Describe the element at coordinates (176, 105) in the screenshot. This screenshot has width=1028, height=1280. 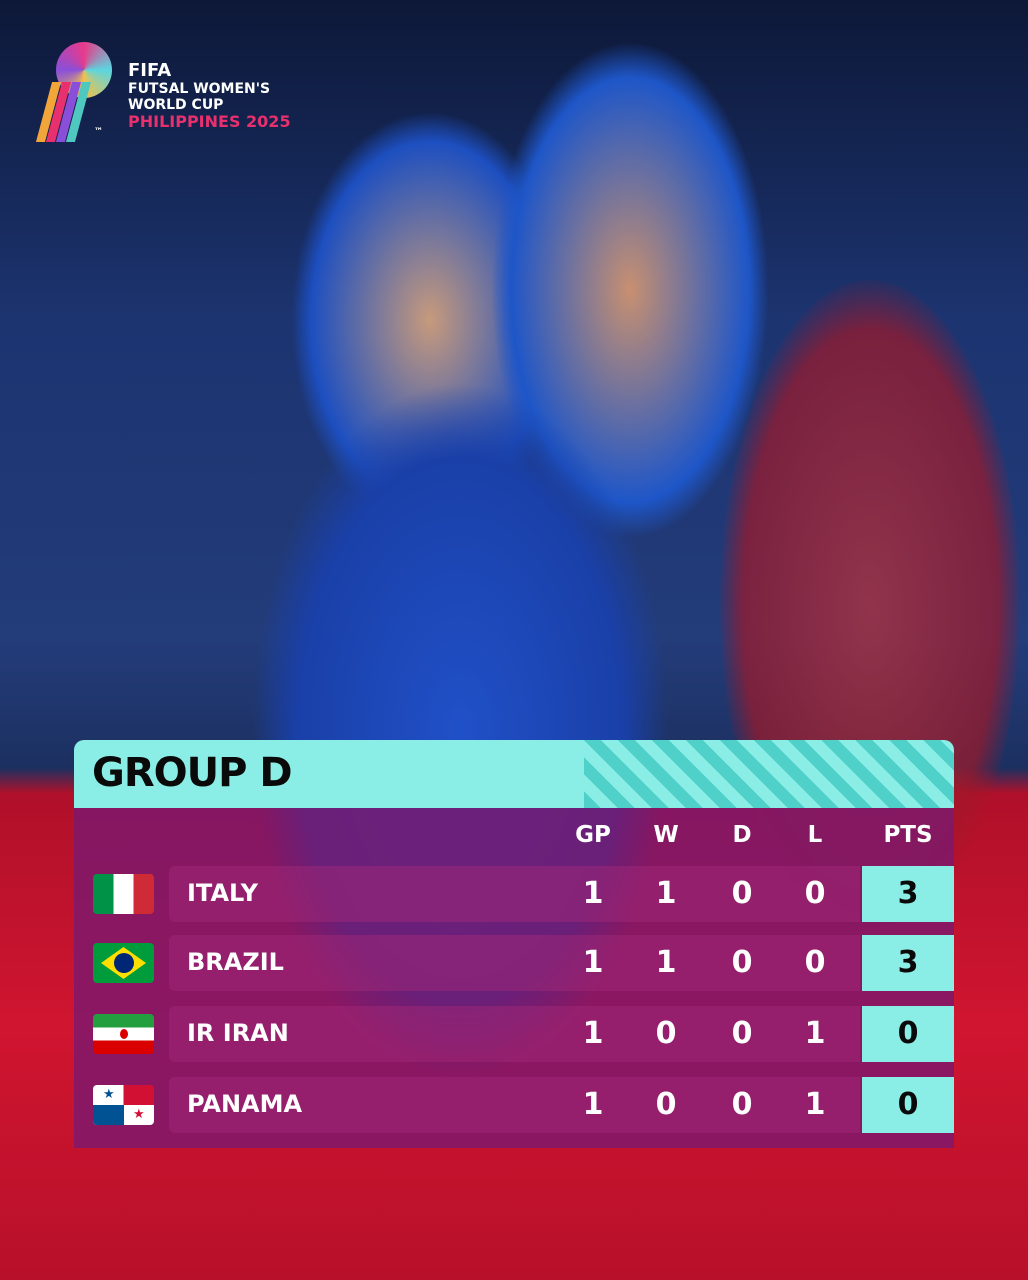
I see `logo-line: WORLD CUP` at that location.